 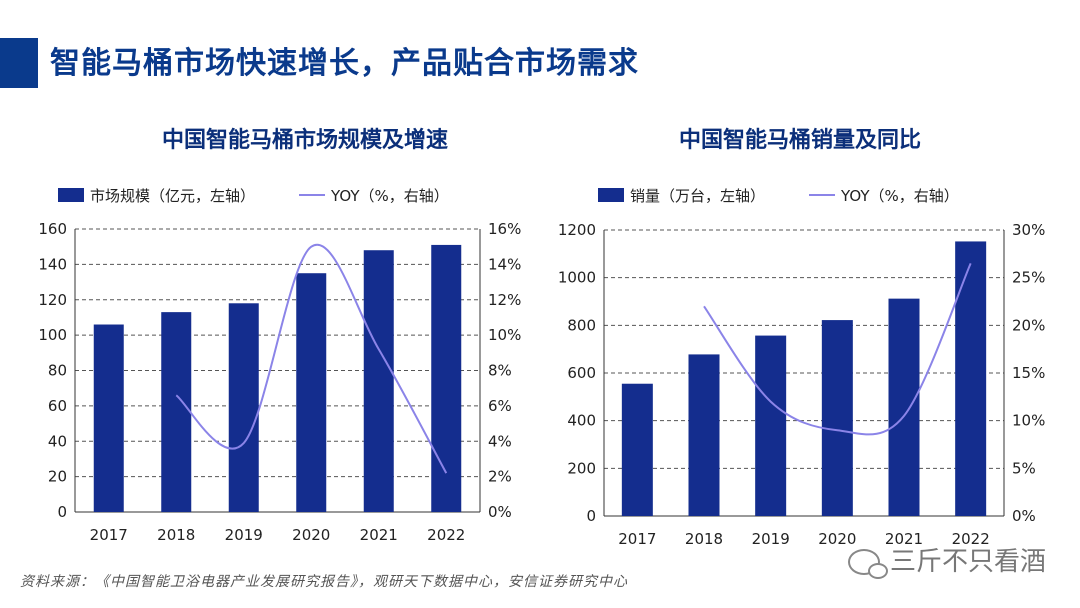 What do you see at coordinates (173, 195) in the screenshot?
I see `legend-bar-label: 市场规模（亿元，左轴）` at bounding box center [173, 195].